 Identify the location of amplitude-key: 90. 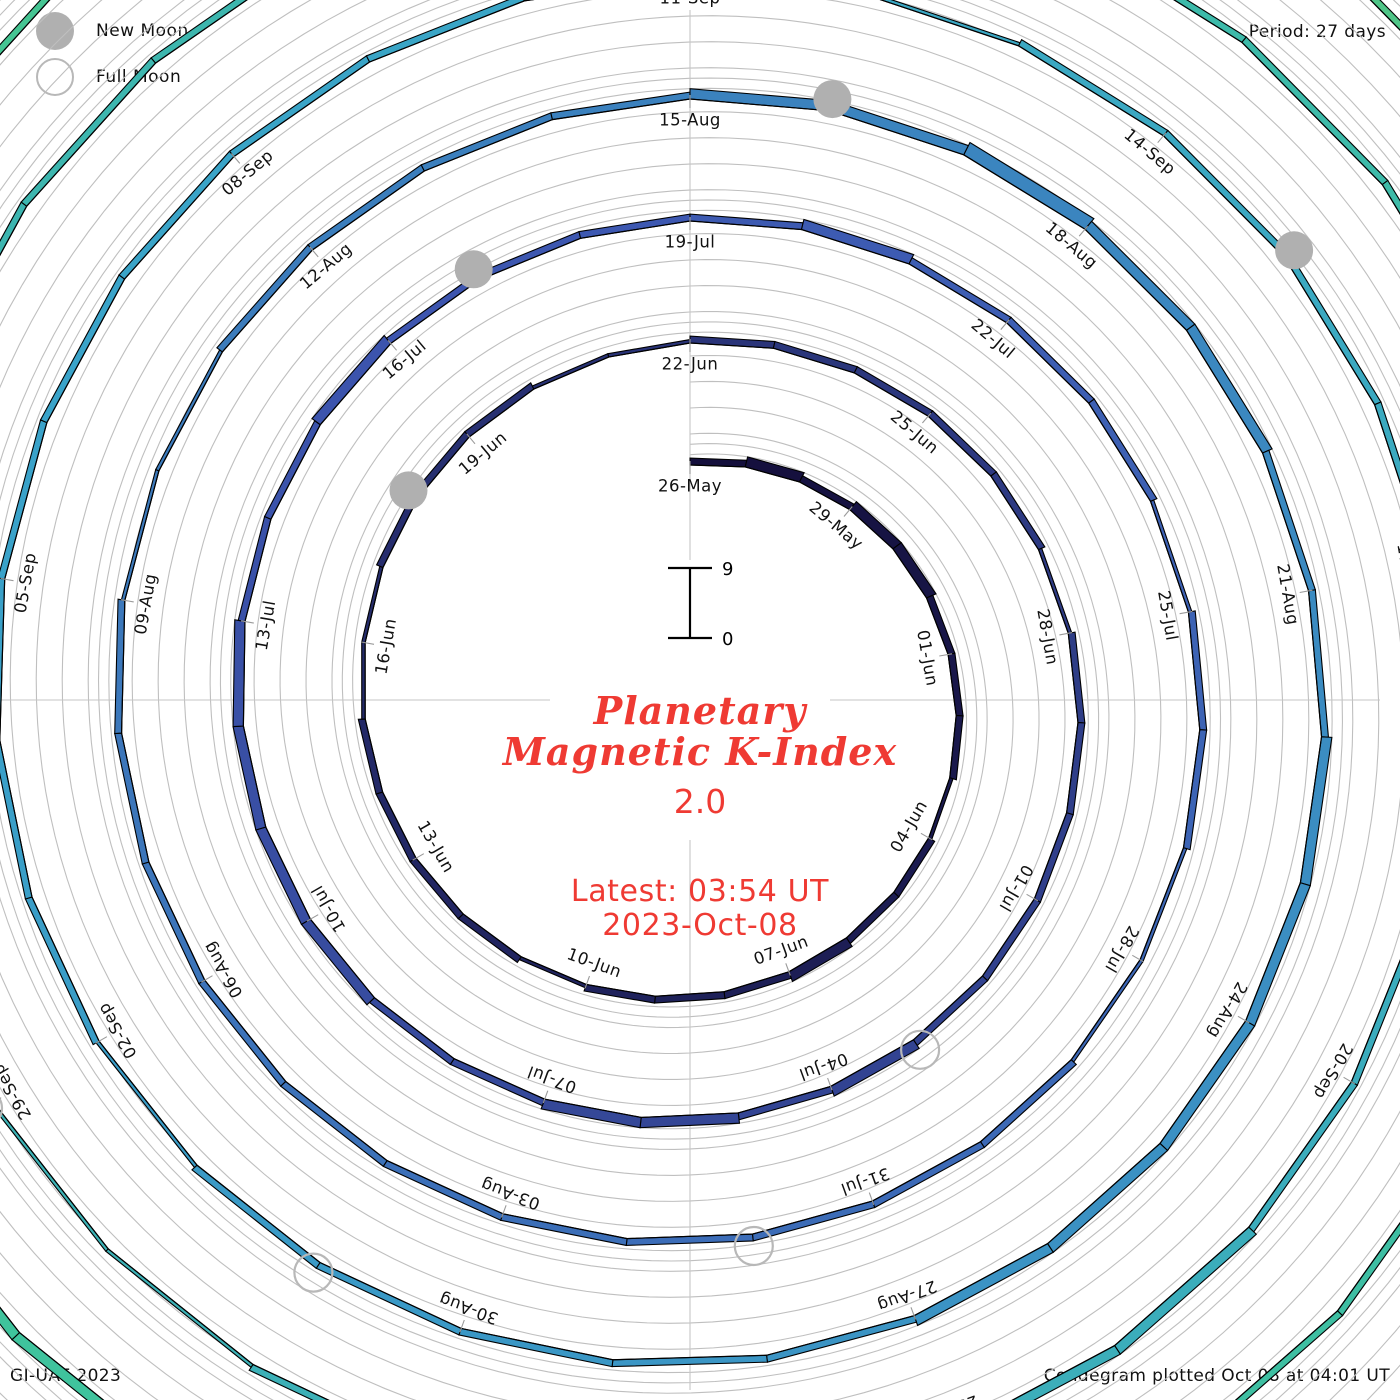
(700, 604).